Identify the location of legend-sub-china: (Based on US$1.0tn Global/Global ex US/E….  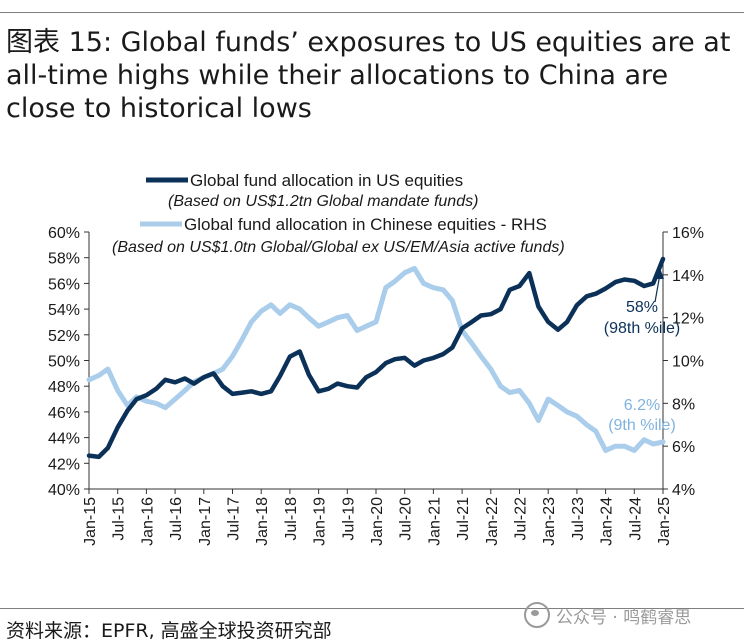
(338, 247).